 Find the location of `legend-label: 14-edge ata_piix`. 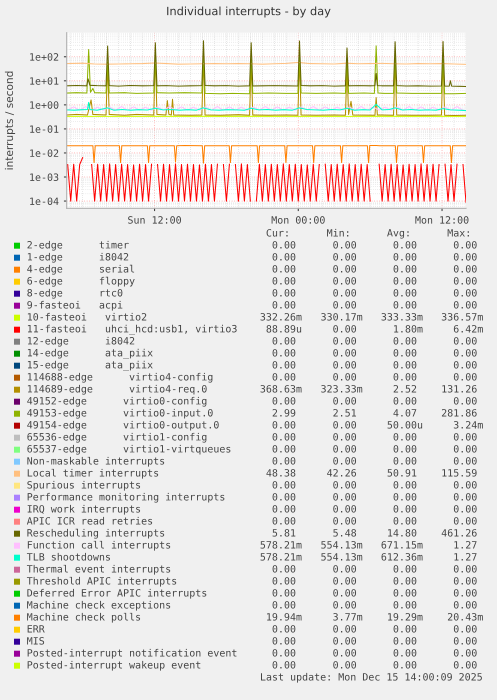

legend-label: 14-edge ata_piix is located at coordinates (90, 353).